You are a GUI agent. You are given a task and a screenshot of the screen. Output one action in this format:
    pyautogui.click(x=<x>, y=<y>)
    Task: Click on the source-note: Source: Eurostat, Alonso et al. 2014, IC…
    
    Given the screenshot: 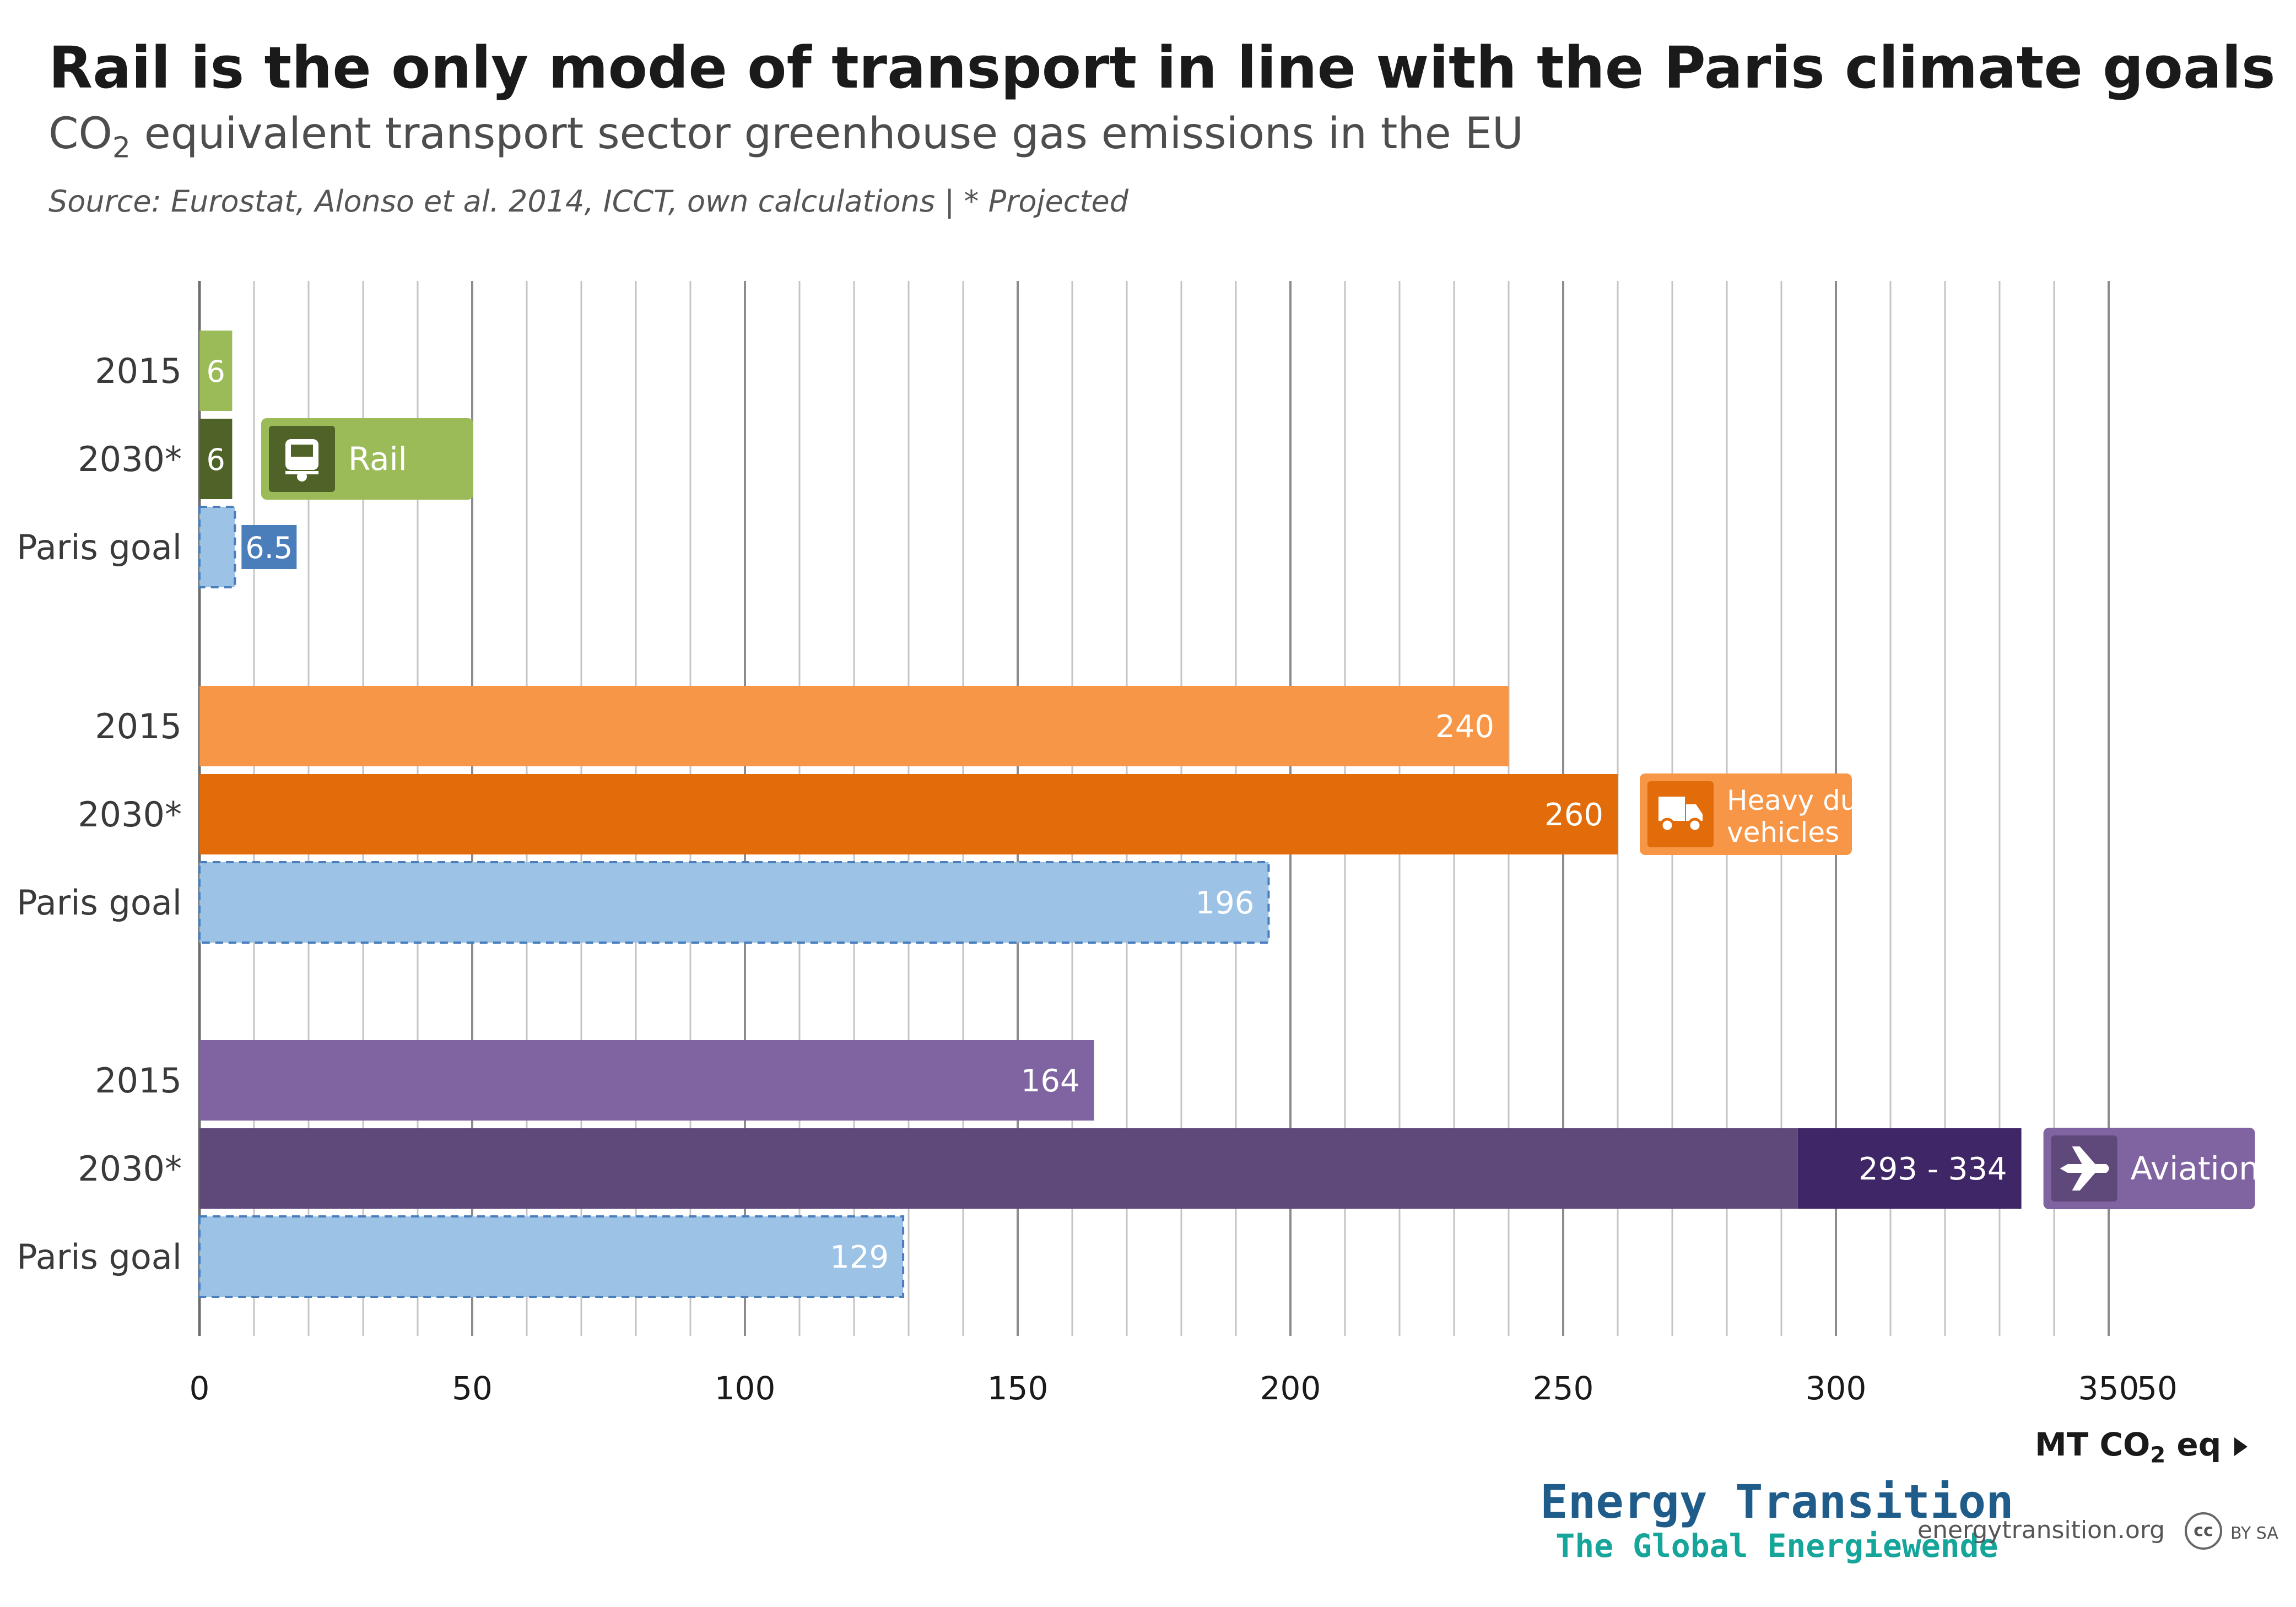 What is the action you would take?
    pyautogui.click(x=589, y=201)
    